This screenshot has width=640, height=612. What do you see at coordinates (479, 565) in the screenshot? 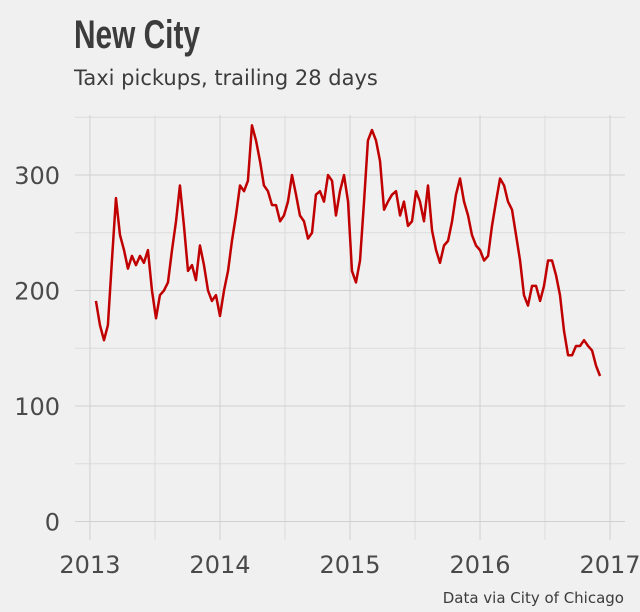
I see `x-tick-label: 2016` at bounding box center [479, 565].